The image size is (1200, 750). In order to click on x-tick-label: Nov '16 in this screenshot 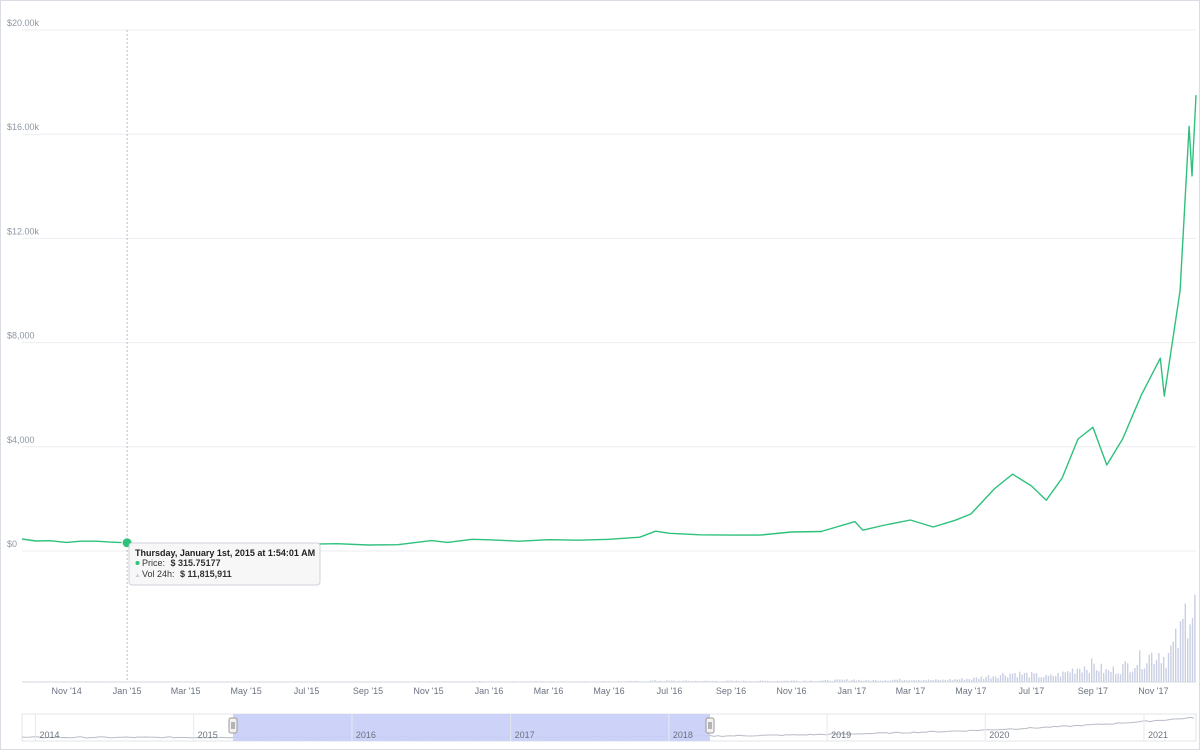, I will do `click(791, 691)`.